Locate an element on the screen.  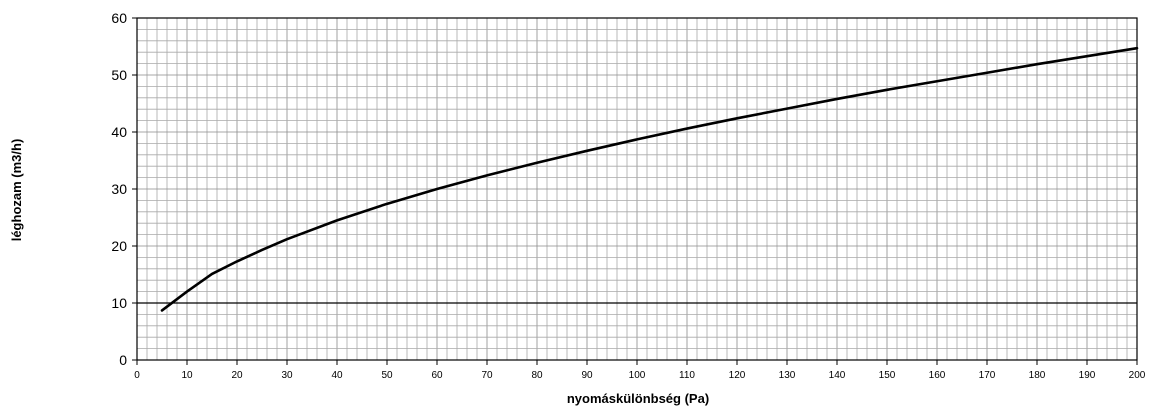
x-tick-label: 180 is located at coordinates (1037, 375).